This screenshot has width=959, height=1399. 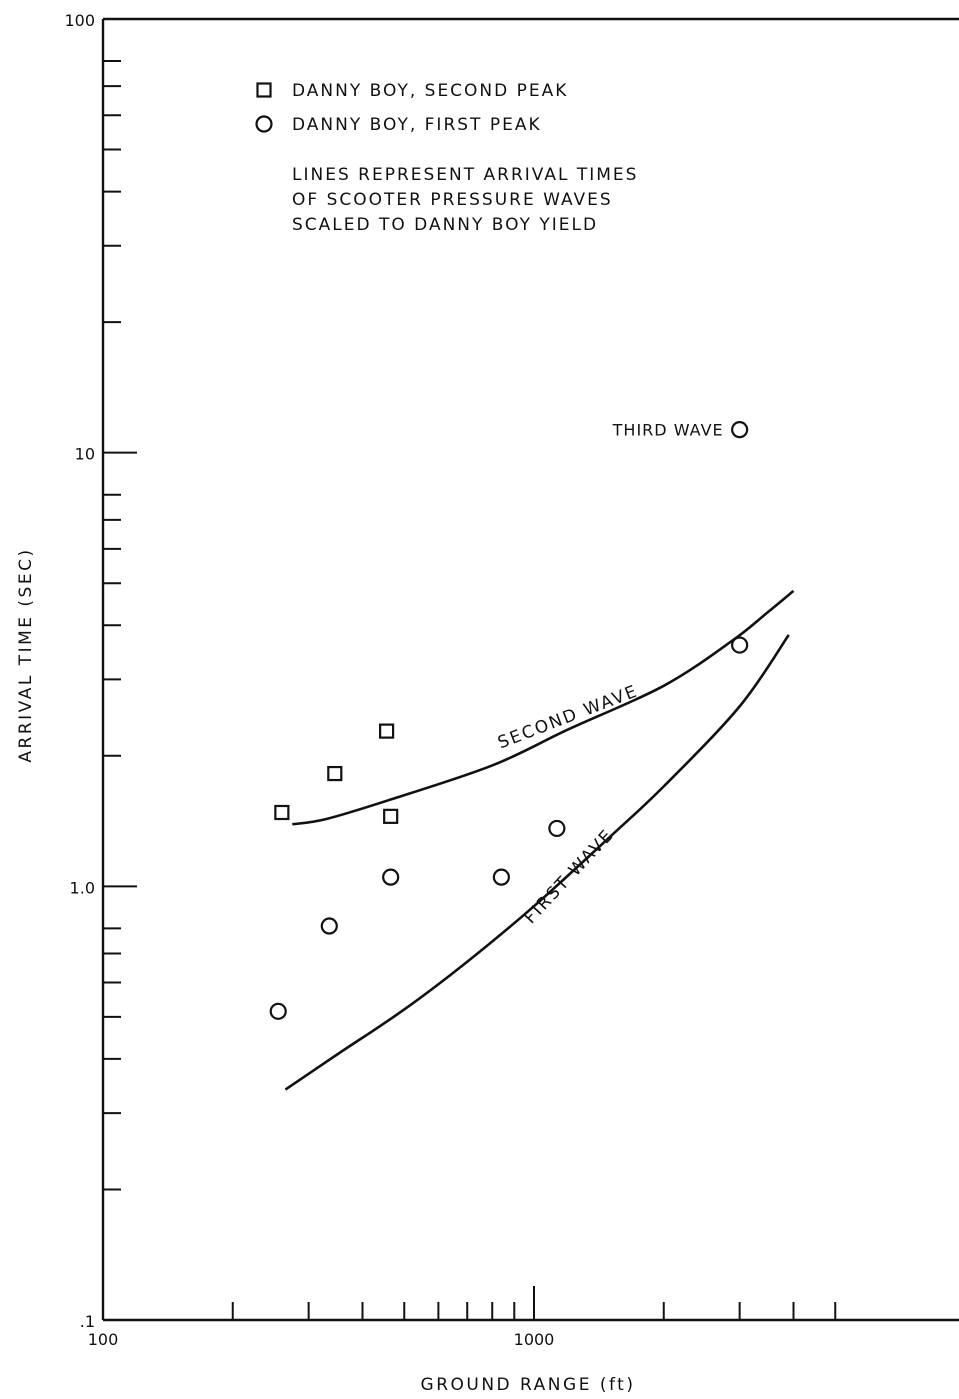 What do you see at coordinates (568, 717) in the screenshot?
I see `wave-curve-label: SECOND WAVE` at bounding box center [568, 717].